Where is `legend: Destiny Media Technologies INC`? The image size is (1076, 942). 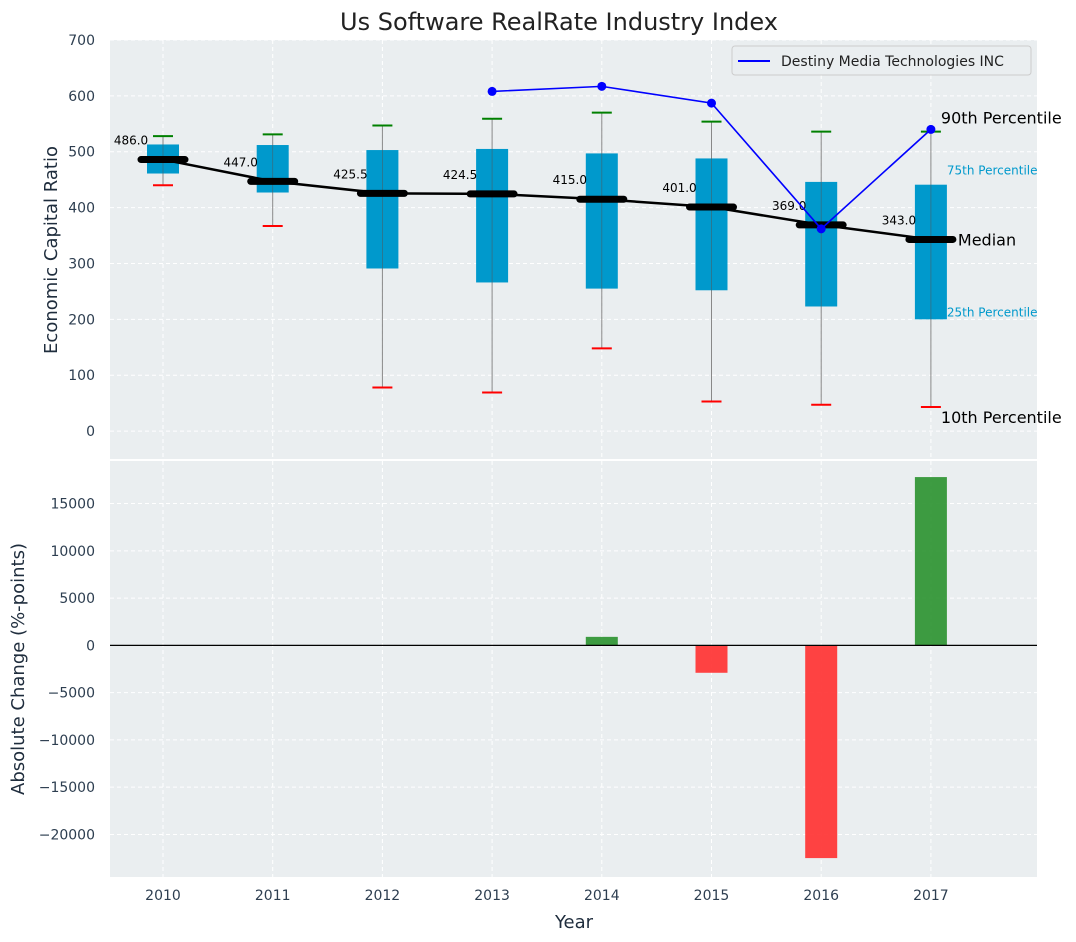 legend: Destiny Media Technologies INC is located at coordinates (881, 60).